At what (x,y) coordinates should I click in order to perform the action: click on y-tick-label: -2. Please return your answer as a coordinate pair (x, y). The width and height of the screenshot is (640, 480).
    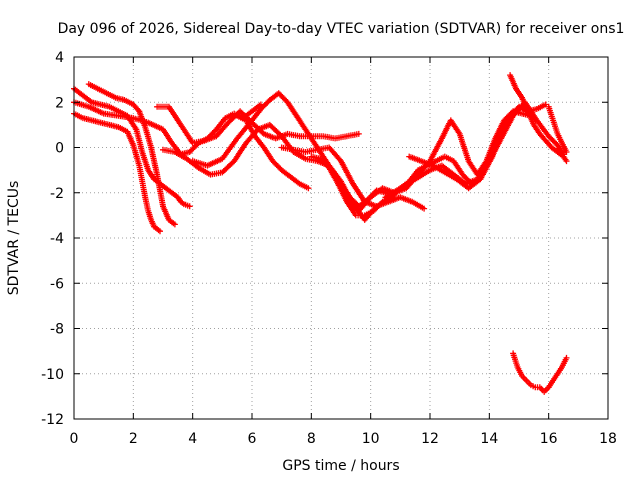
    Looking at the image, I should click on (57, 194).